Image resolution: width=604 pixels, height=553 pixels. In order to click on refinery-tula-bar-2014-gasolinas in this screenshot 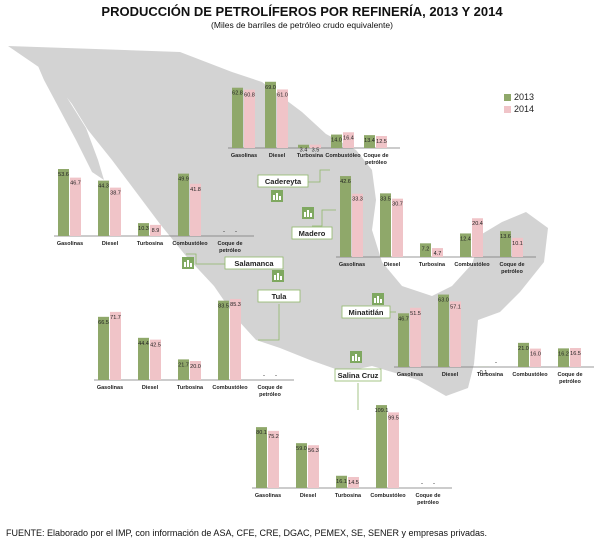, I will do `click(115, 346)`.